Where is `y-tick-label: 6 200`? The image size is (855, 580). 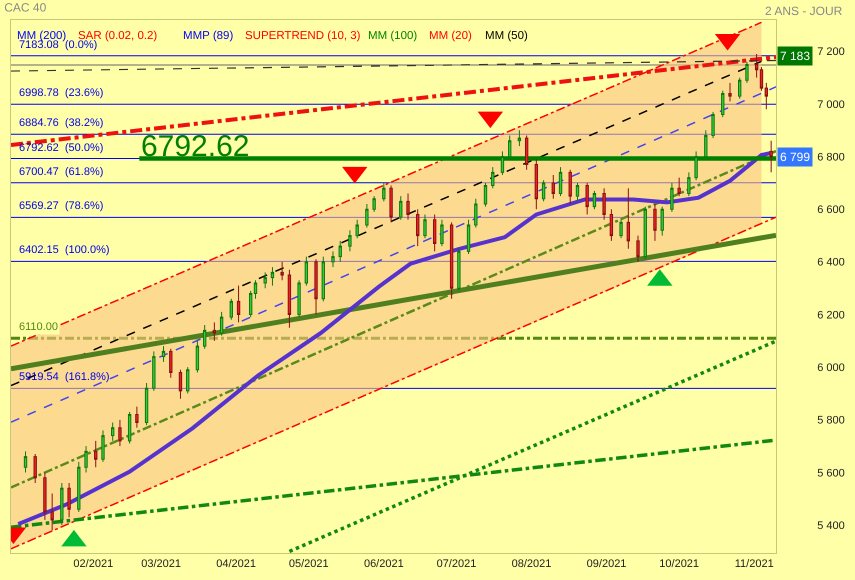
y-tick-label: 6 200 is located at coordinates (831, 315).